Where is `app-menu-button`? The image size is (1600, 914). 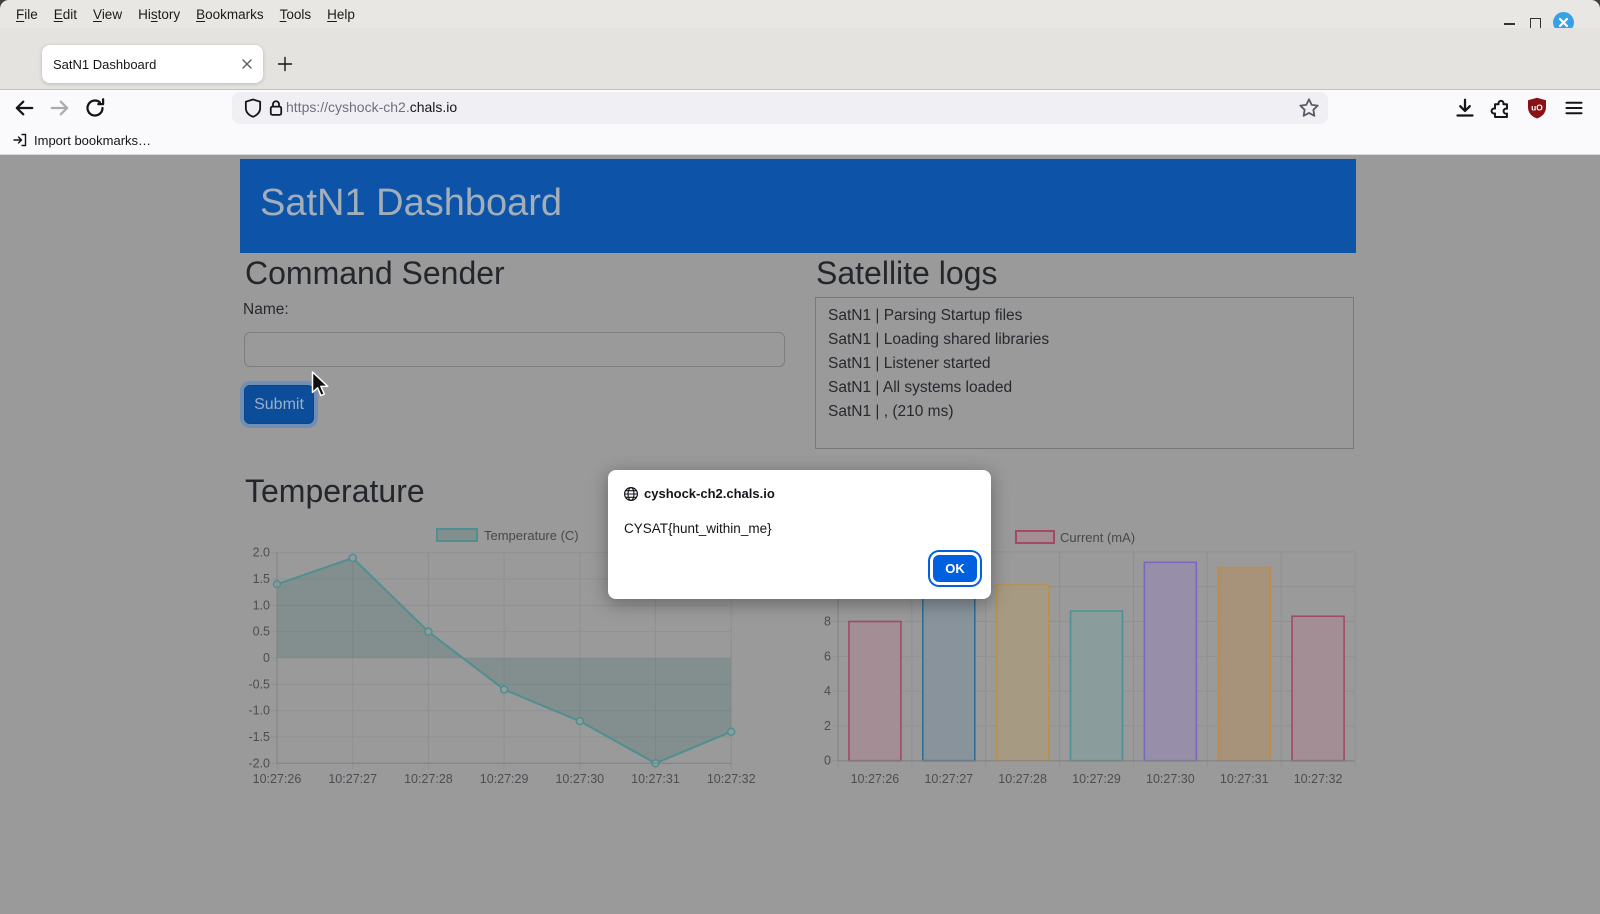 app-menu-button is located at coordinates (1574, 108).